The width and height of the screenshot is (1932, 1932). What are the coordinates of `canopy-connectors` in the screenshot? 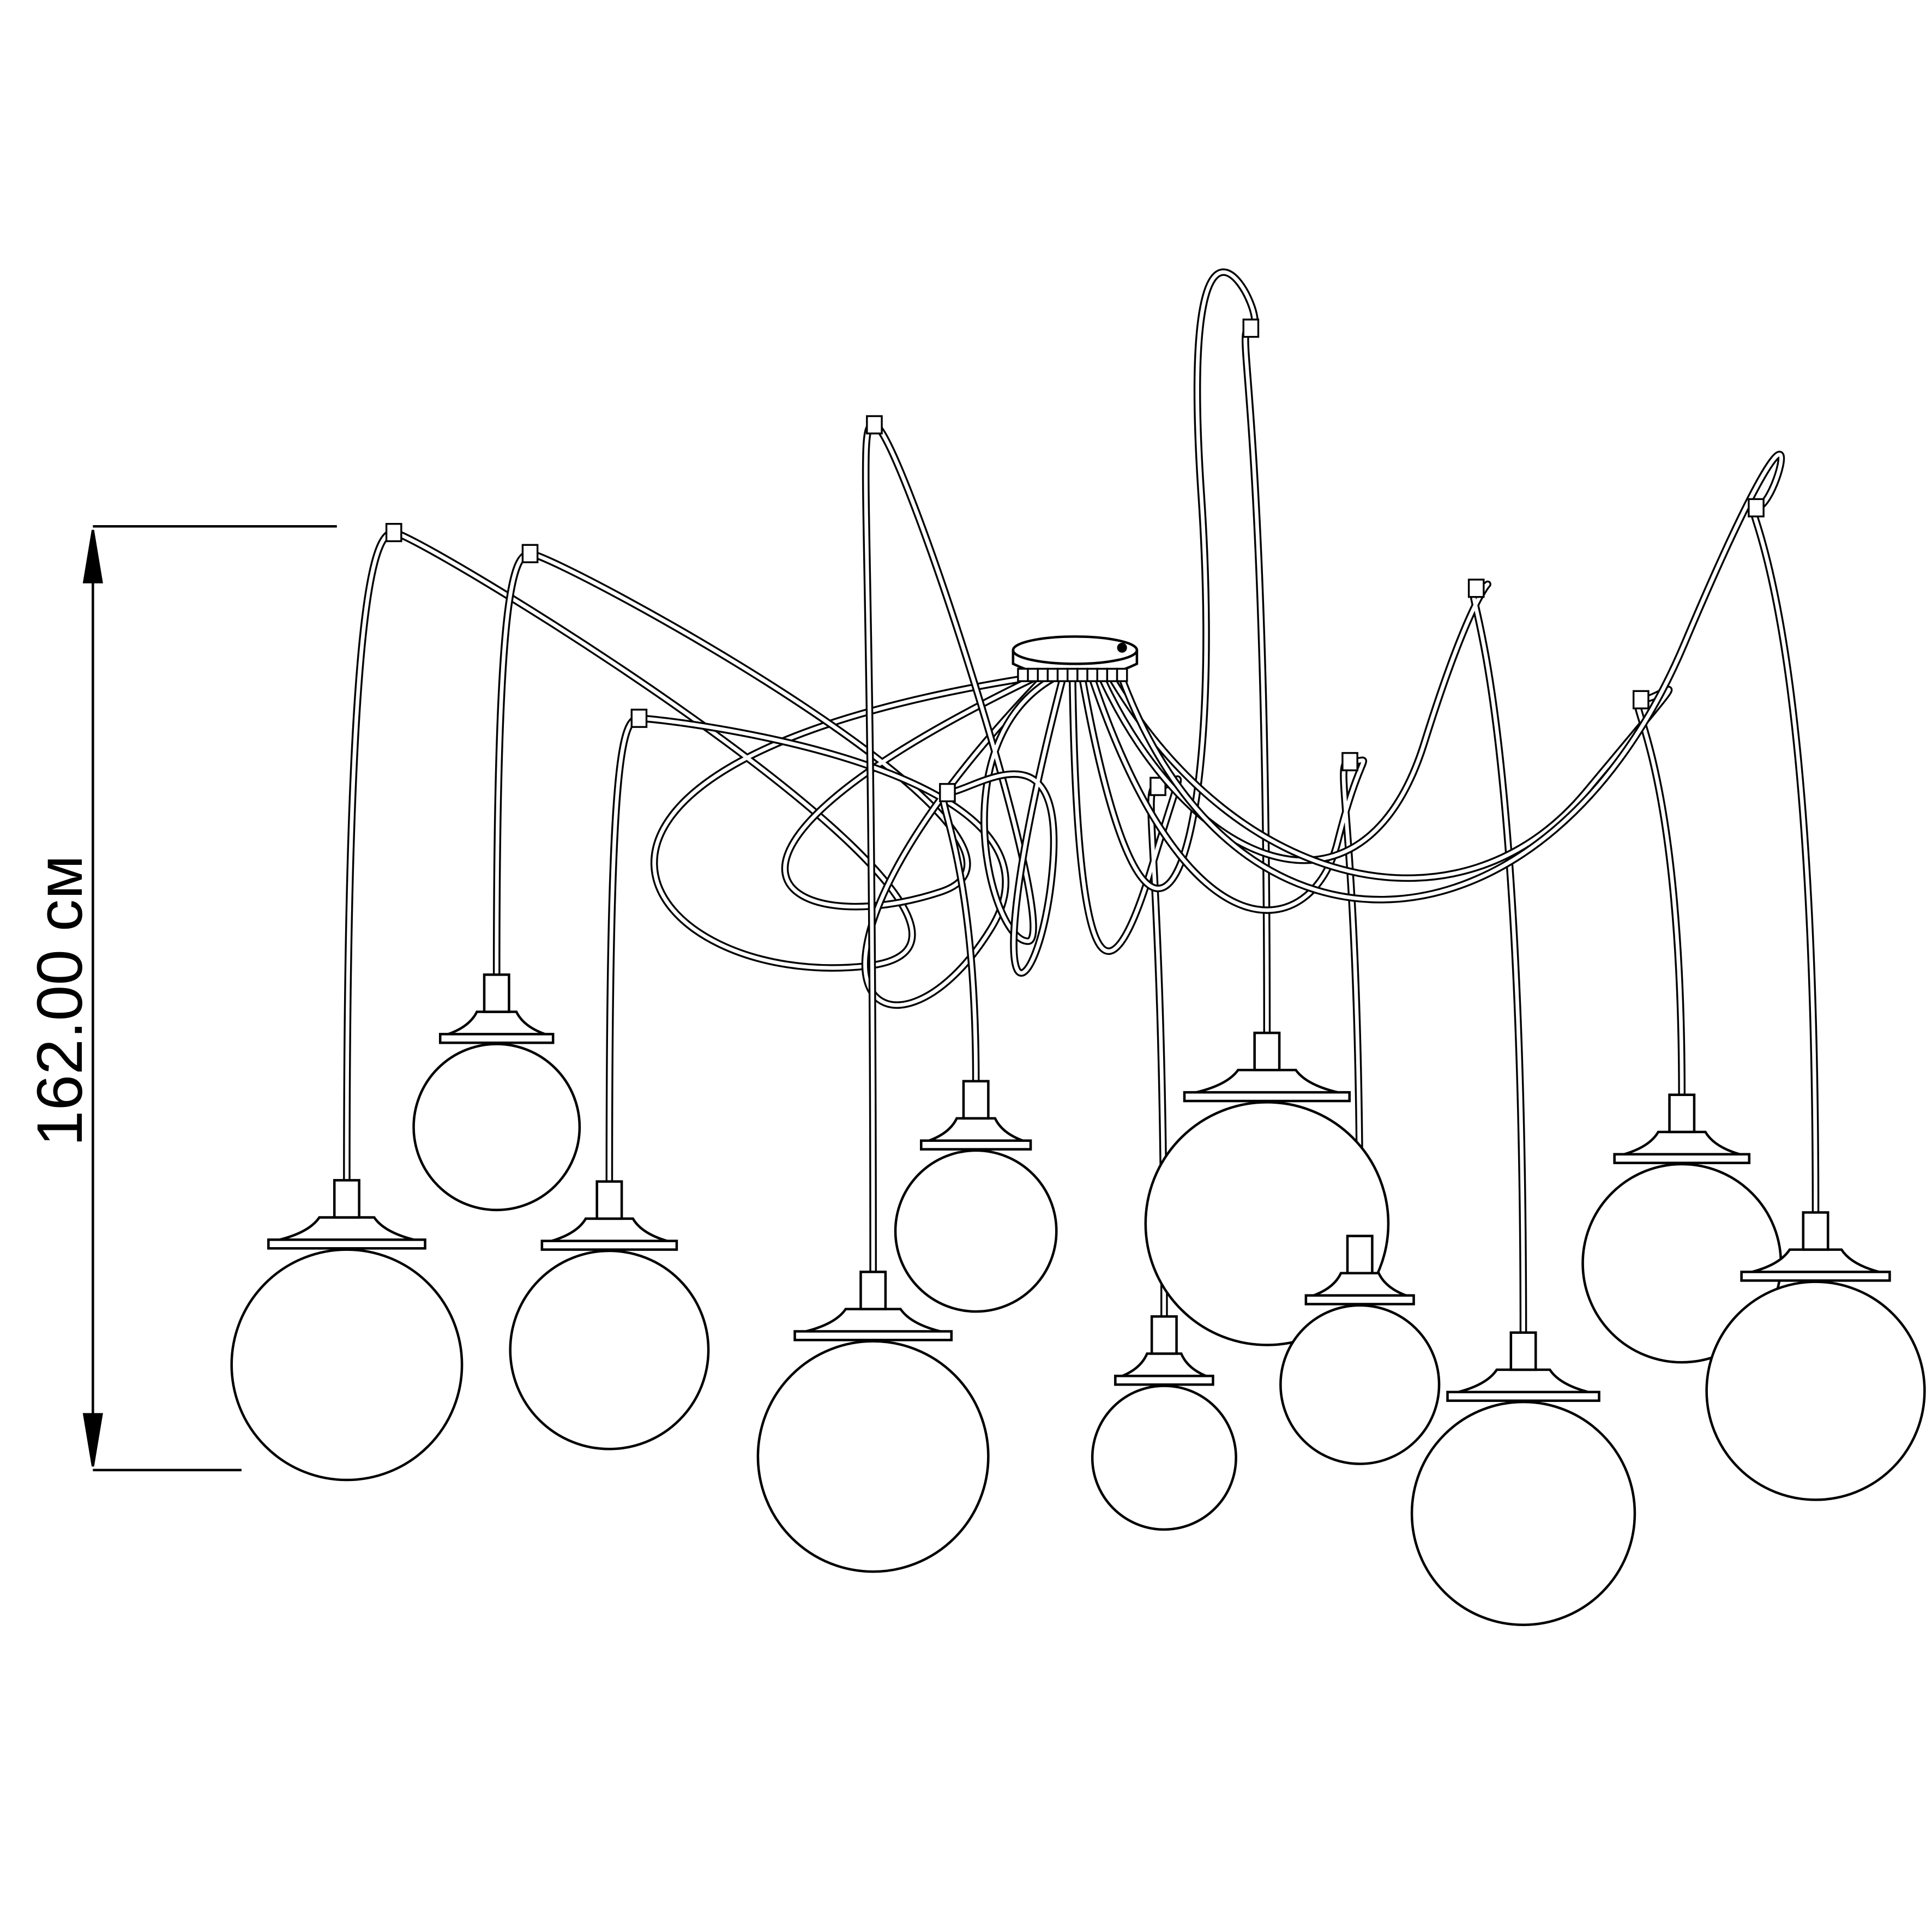 It's located at (1072, 674).